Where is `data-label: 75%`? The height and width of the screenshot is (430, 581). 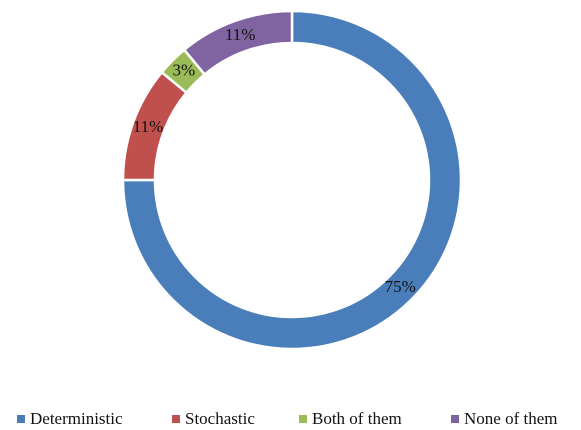 data-label: 75% is located at coordinates (400, 286).